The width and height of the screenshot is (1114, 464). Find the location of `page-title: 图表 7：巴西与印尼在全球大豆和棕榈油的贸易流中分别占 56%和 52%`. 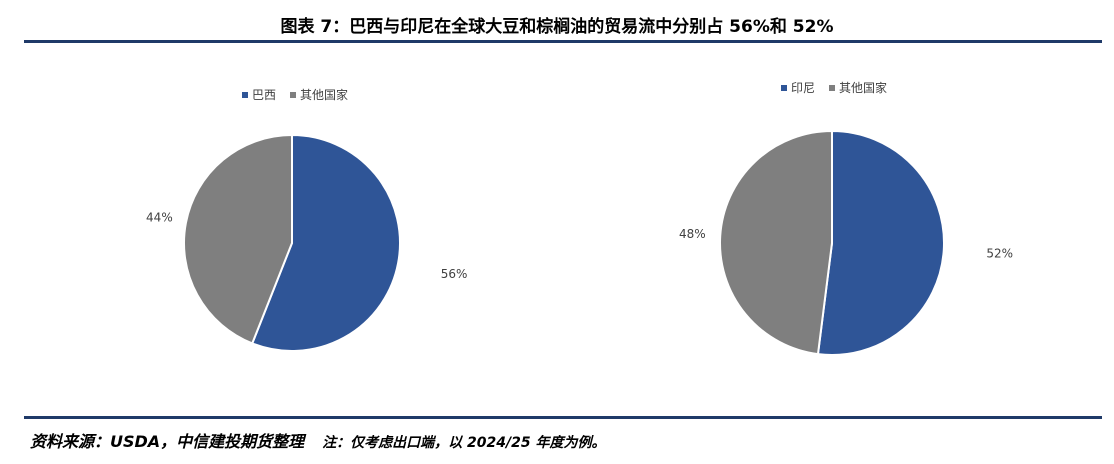

page-title: 图表 7：巴西与印尼在全球大豆和棕榈油的贸易流中分别占 56%和 52% is located at coordinates (557, 27).